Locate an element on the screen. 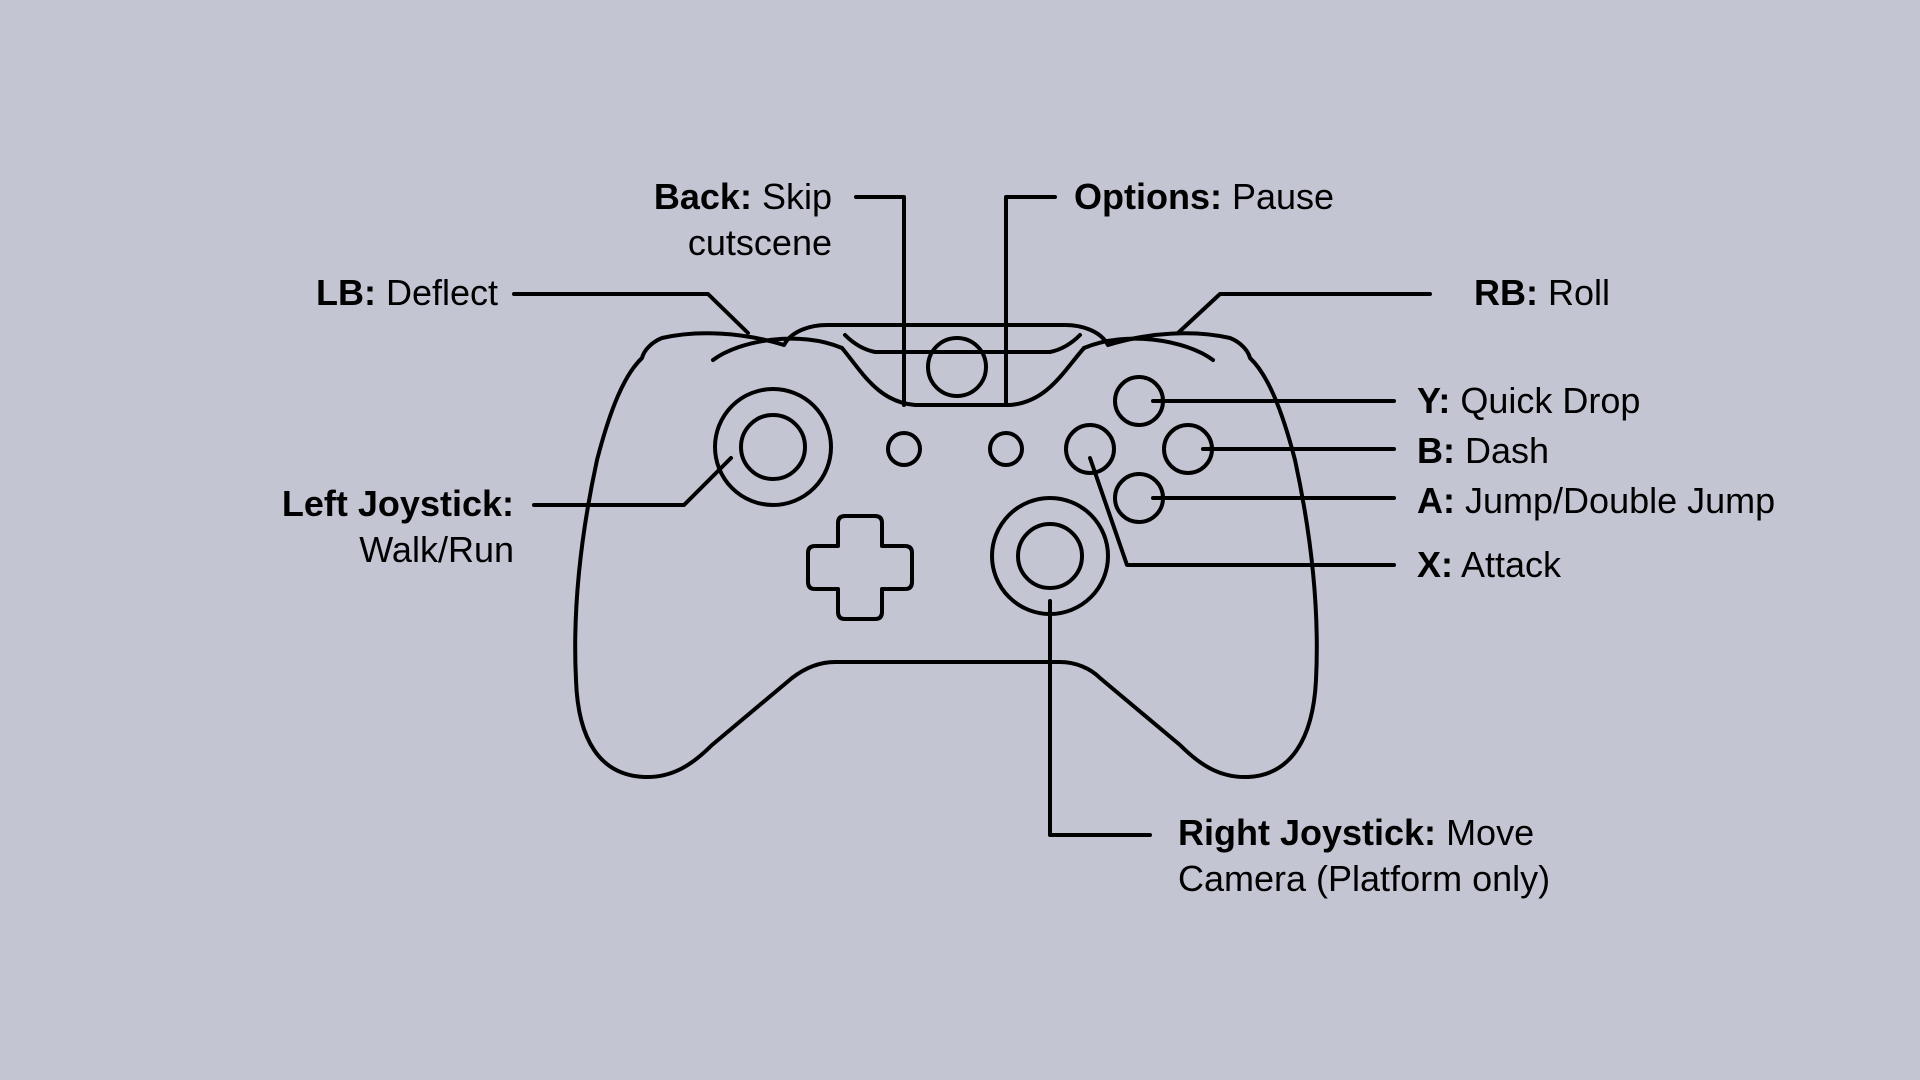  center-plate is located at coordinates (963, 370).